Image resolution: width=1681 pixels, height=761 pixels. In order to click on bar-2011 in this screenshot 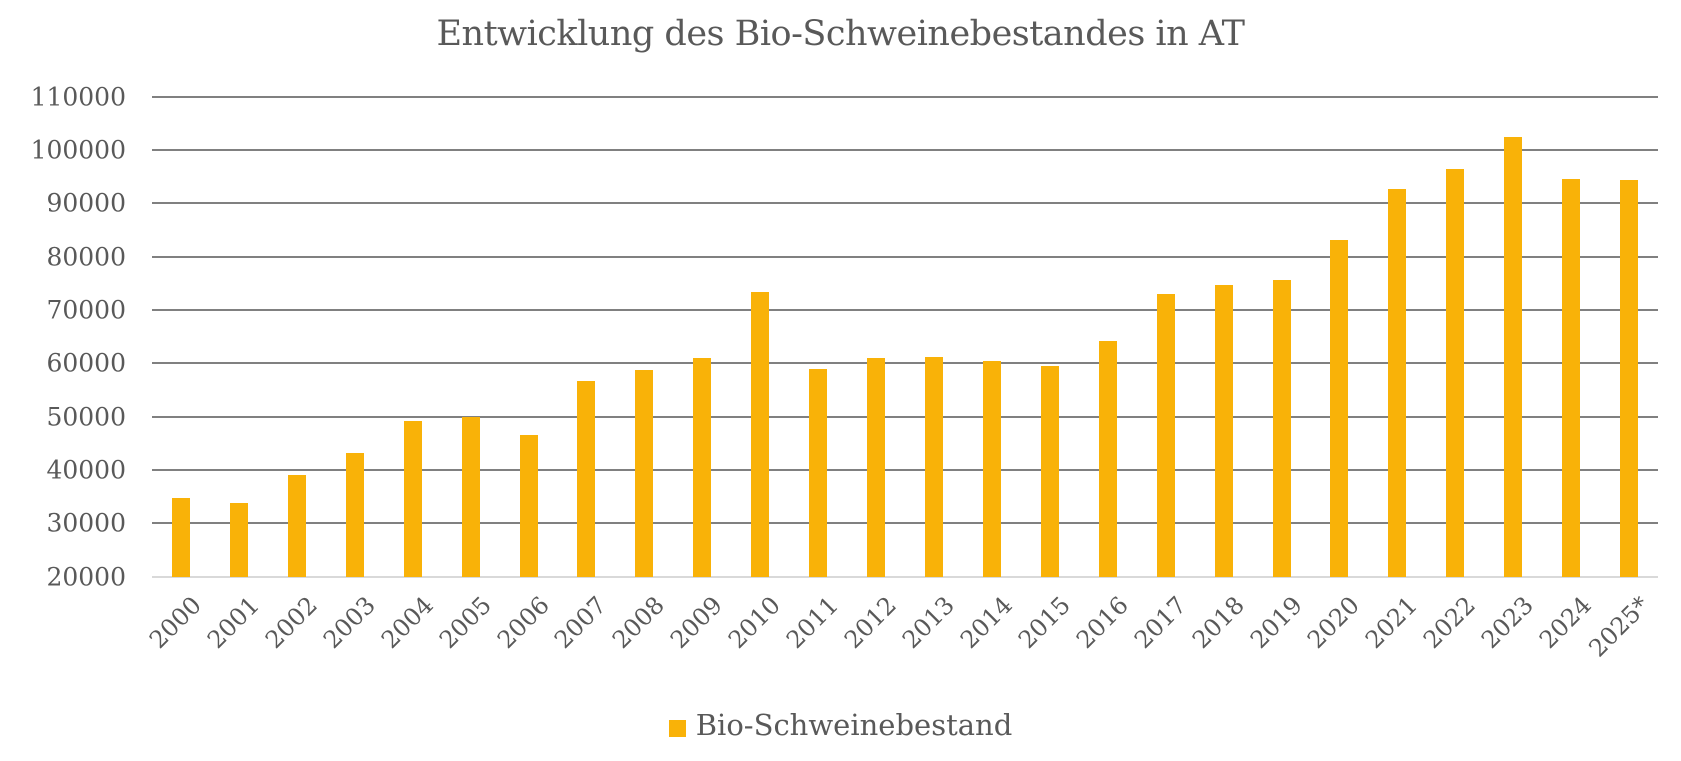, I will do `click(818, 473)`.